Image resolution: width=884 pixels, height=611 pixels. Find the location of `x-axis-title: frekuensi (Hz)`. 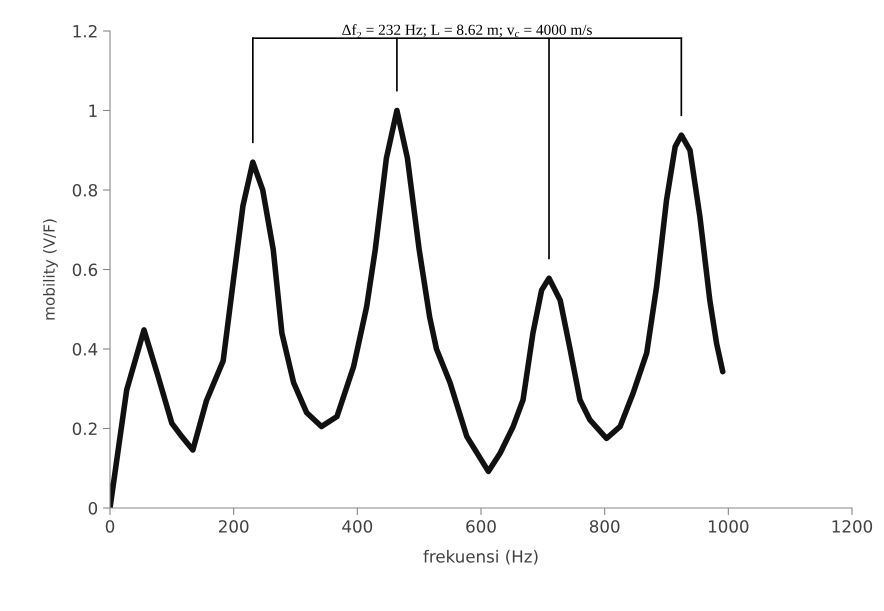

x-axis-title: frekuensi (Hz) is located at coordinates (480, 557).